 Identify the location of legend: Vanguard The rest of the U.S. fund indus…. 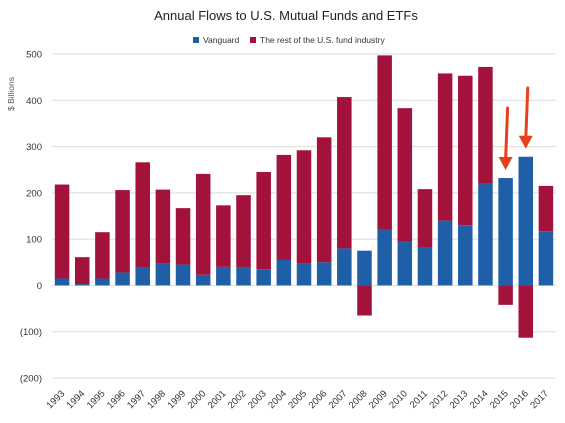
(289, 40).